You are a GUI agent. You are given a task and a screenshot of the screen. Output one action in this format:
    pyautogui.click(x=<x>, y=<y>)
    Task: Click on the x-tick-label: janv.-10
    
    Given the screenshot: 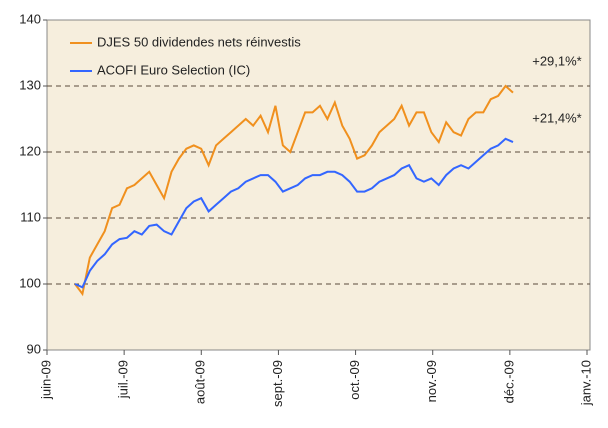 What is the action you would take?
    pyautogui.click(x=585, y=383)
    